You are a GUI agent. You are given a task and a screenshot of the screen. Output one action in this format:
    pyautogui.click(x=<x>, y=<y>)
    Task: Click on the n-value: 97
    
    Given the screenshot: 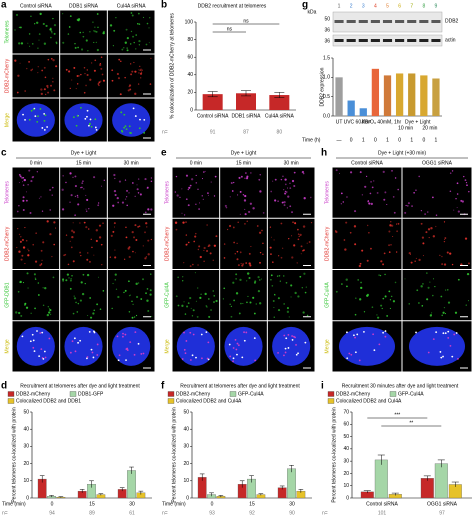 What is the action you would take?
    pyautogui.click(x=442, y=513)
    